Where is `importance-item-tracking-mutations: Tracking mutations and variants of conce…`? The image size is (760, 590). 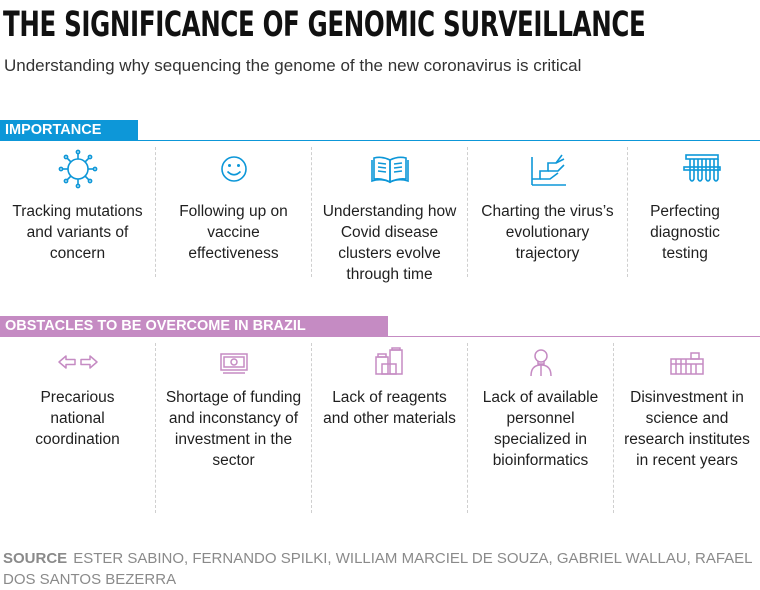 importance-item-tracking-mutations: Tracking mutations and variants of conce… is located at coordinates (77, 202).